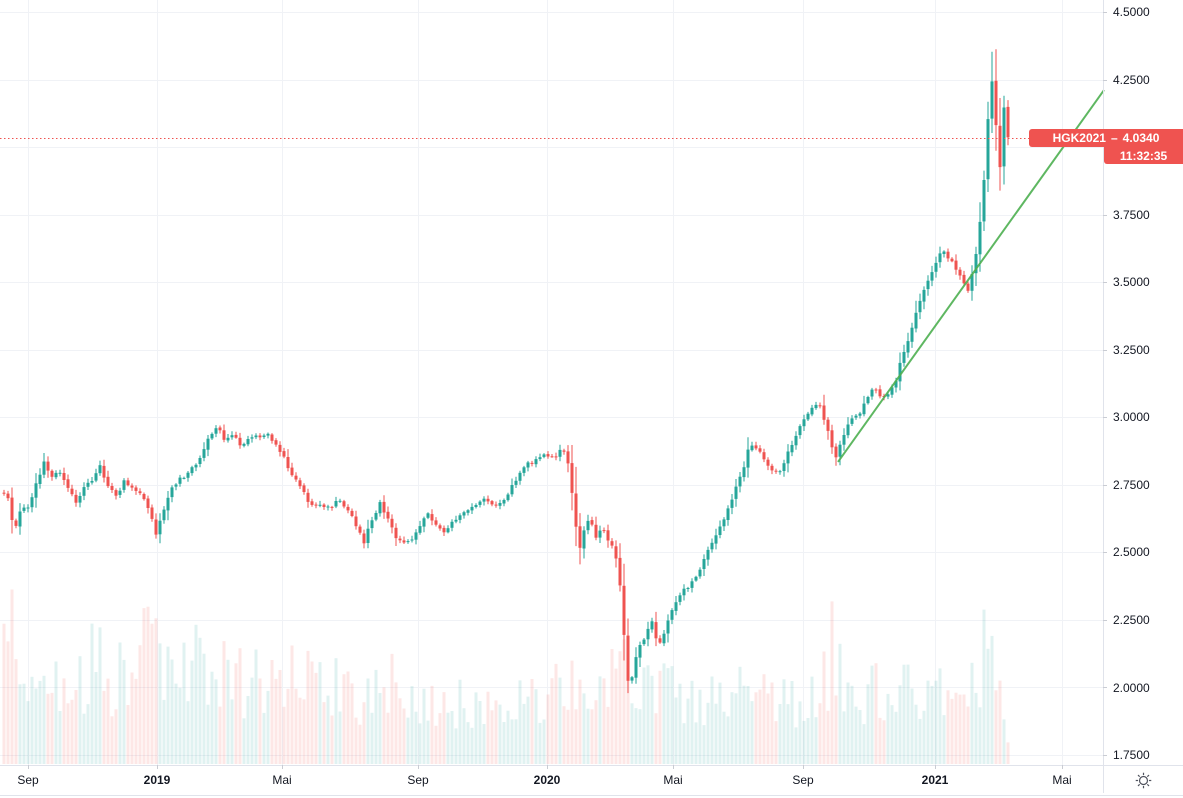 This screenshot has width=1183, height=798. Describe the element at coordinates (1131, 619) in the screenshot. I see `price-tick-label: 2.2500` at that location.